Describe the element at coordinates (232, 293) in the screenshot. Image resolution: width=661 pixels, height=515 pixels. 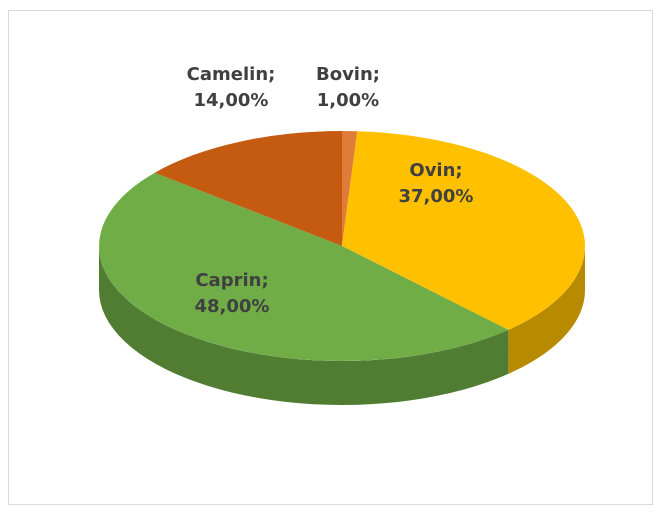
I see `data-label-caprin: Caprin; 48,00%` at that location.